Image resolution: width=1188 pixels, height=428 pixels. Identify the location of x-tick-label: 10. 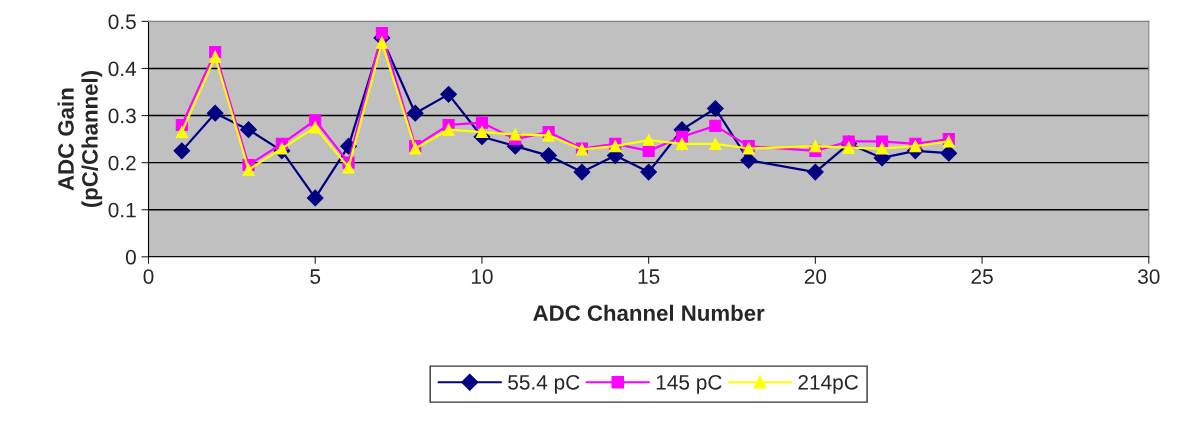
(482, 276).